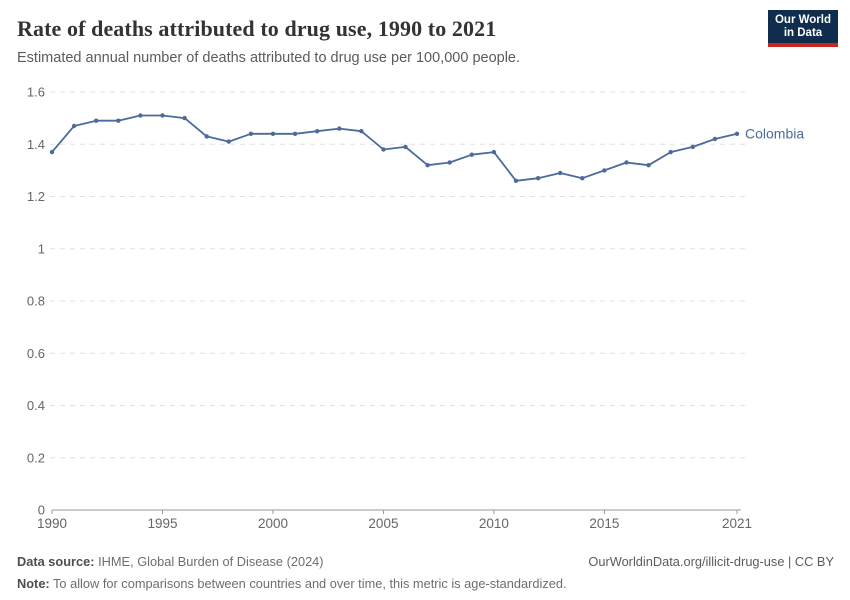  I want to click on owid-logo-red-bar, so click(803, 45).